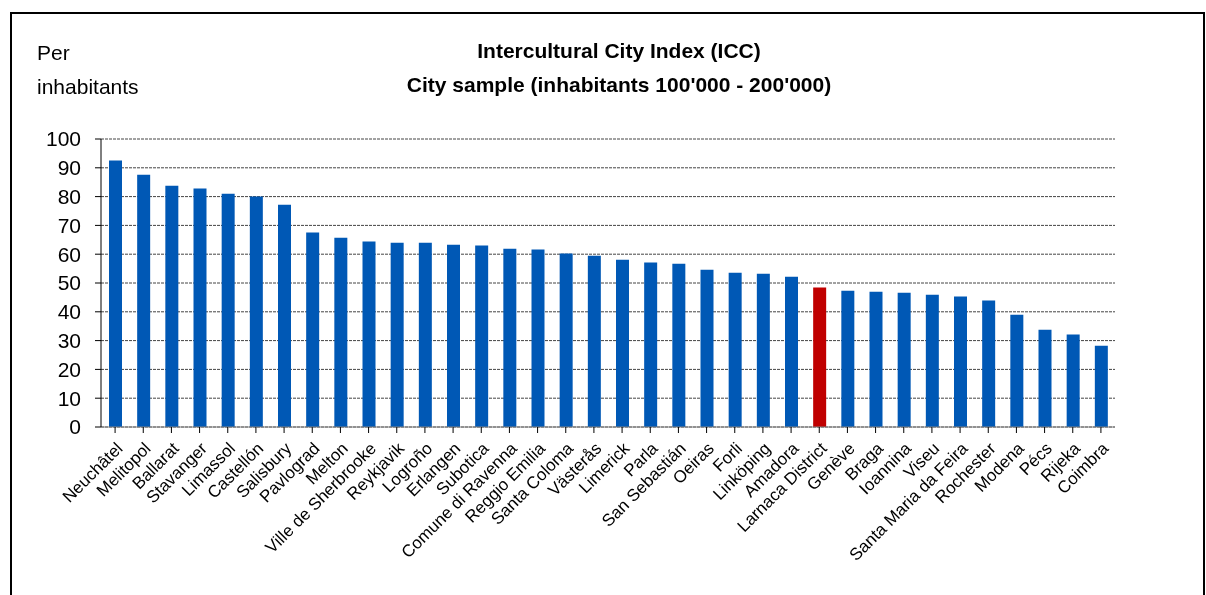 Image resolution: width=1206 pixels, height=595 pixels. What do you see at coordinates (88, 70) in the screenshot?
I see `y-axis-title: Per inhabitants` at bounding box center [88, 70].